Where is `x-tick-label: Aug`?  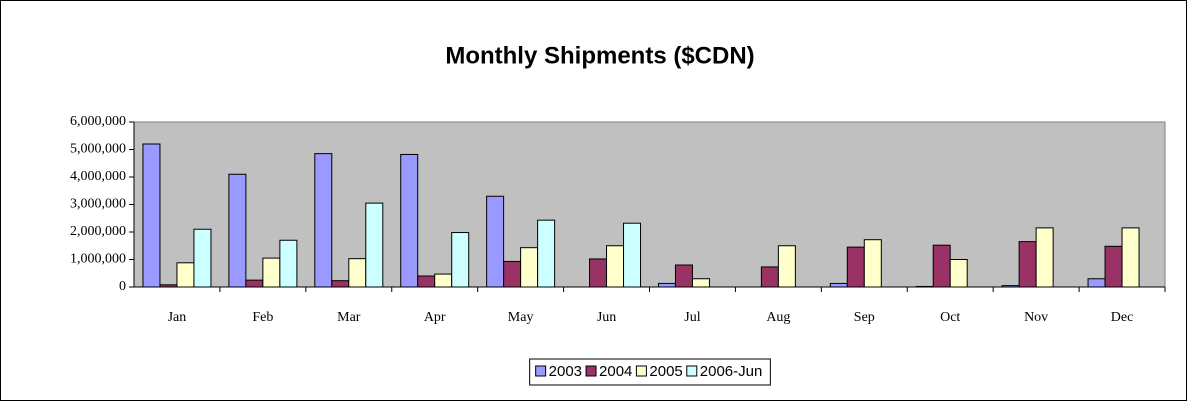
x-tick-label: Aug is located at coordinates (778, 317).